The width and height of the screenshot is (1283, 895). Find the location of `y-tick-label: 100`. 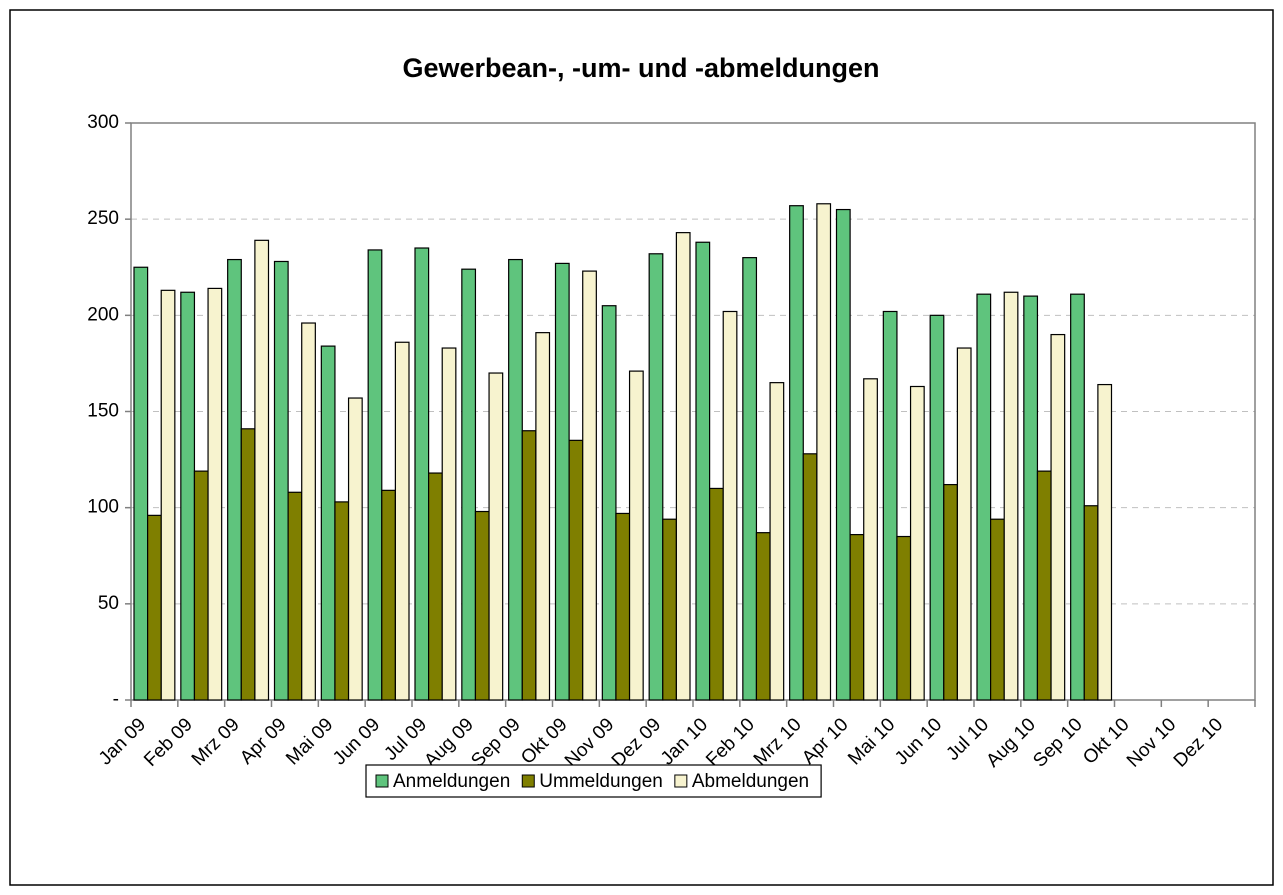

y-tick-label: 100 is located at coordinates (103, 507).